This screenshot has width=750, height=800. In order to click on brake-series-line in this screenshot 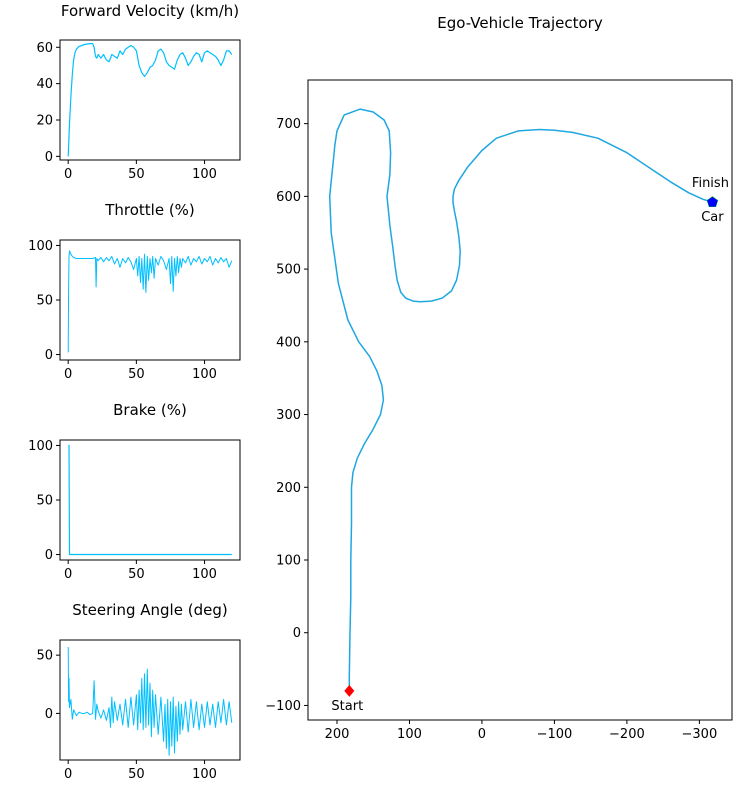, I will do `click(149, 500)`.